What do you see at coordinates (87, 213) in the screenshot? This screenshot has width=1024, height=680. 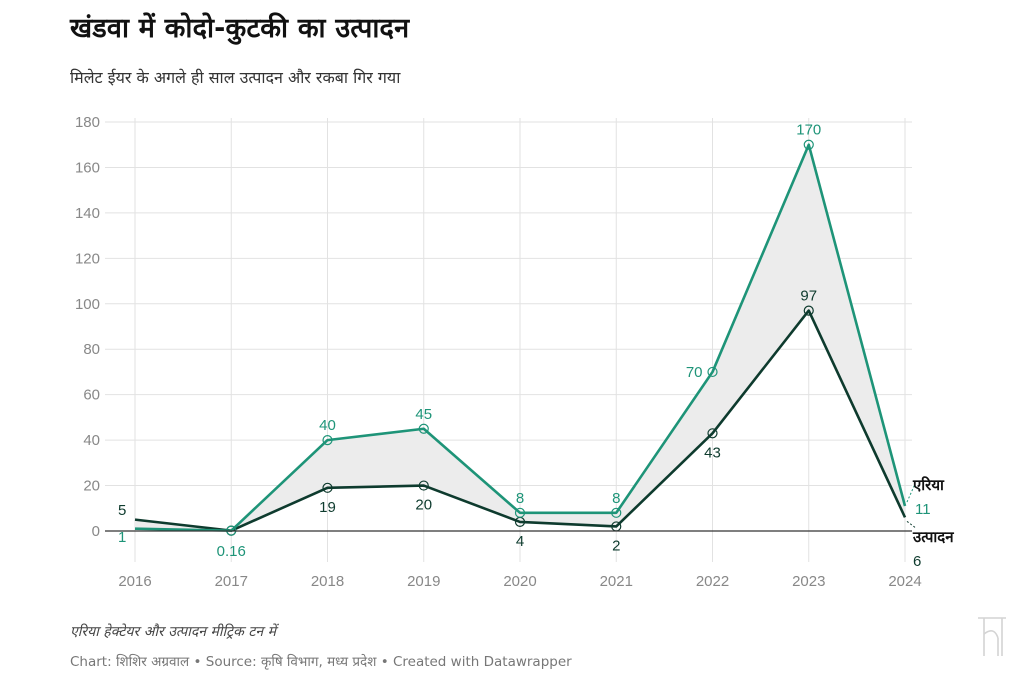 I see `y-tick-label: 140` at bounding box center [87, 213].